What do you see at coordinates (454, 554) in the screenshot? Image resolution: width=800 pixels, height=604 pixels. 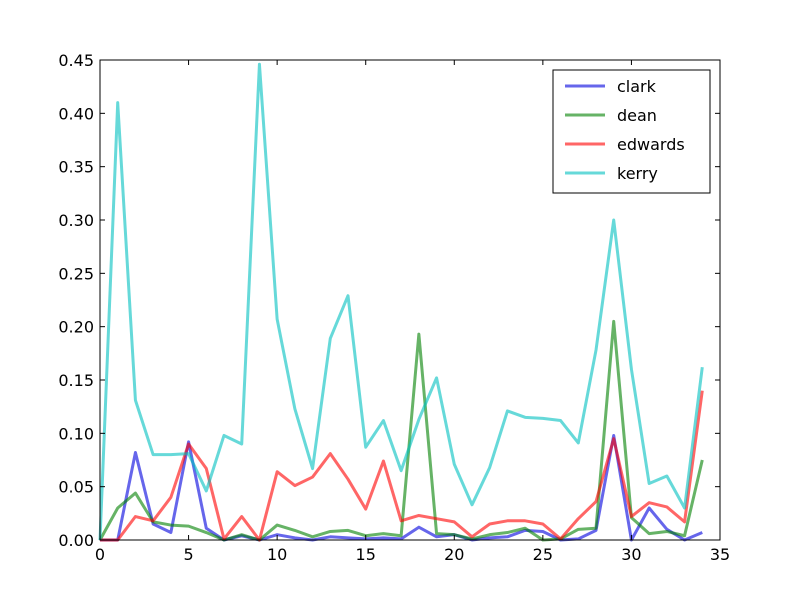 I see `x-tick-label: 20` at bounding box center [454, 554].